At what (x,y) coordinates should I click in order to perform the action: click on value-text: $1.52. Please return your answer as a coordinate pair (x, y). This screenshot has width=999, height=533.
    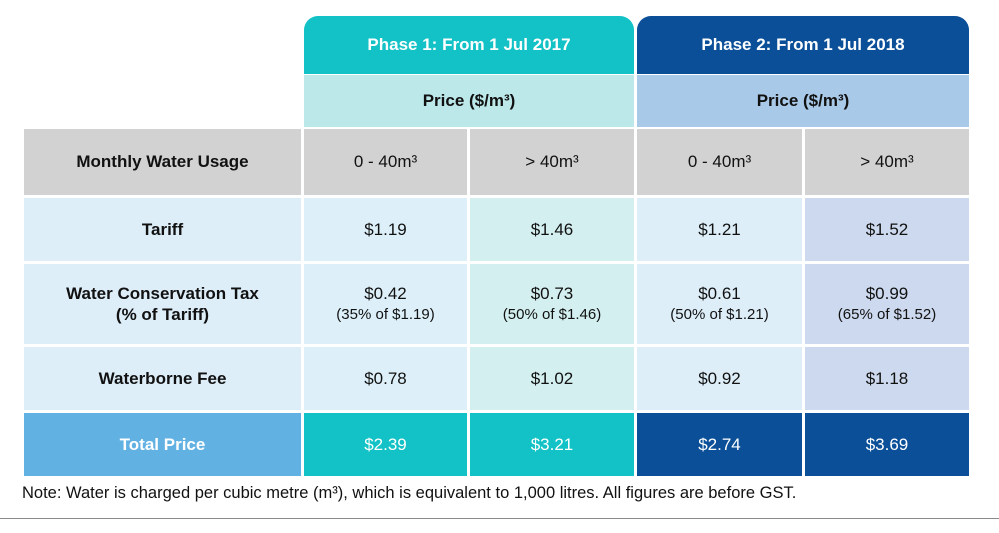
    Looking at the image, I should click on (887, 229).